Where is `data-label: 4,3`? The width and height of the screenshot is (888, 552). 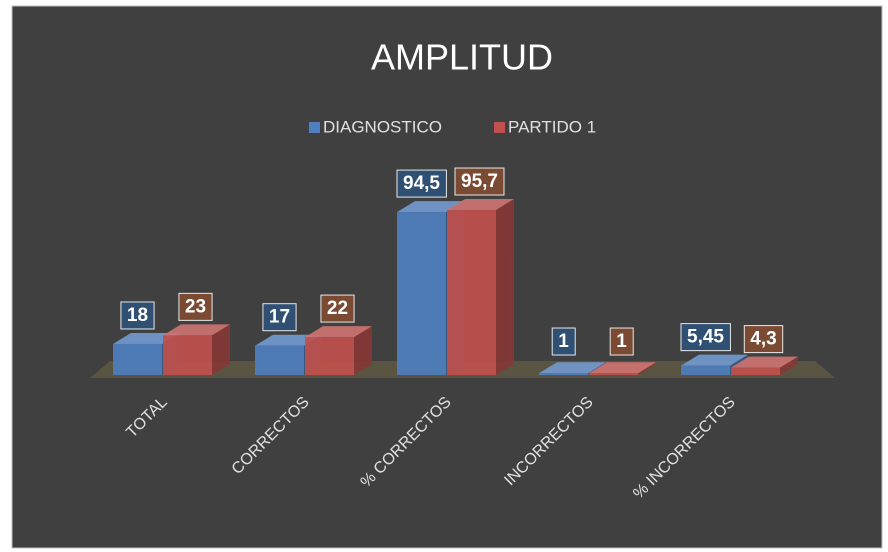 data-label: 4,3 is located at coordinates (763, 339).